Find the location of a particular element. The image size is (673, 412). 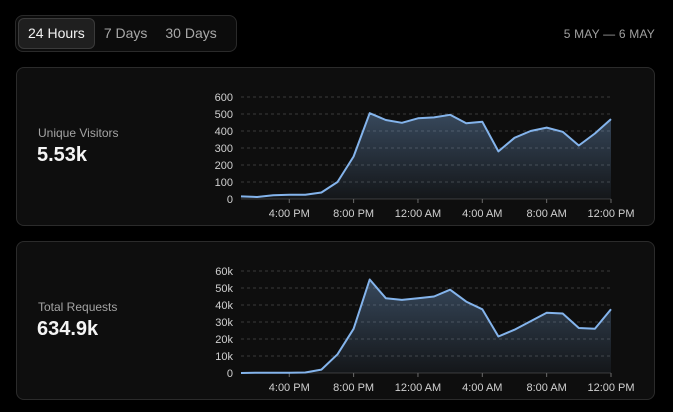

y-tick-label: 300 is located at coordinates (224, 149).